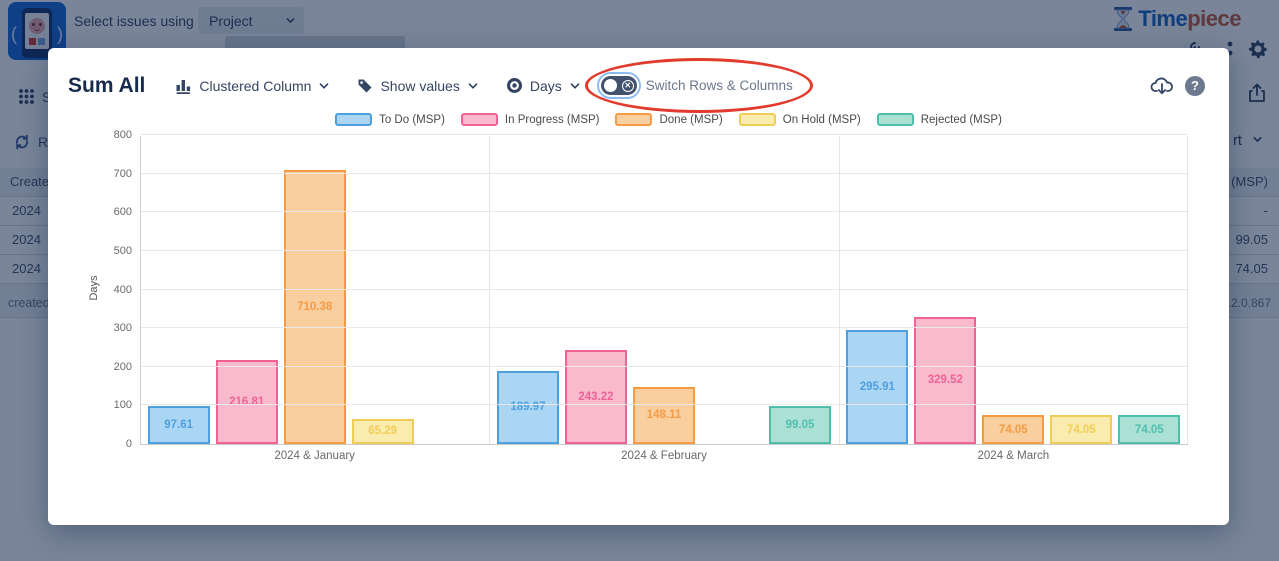  I want to click on bar-in-progress-msp-: 216.81, so click(246, 402).